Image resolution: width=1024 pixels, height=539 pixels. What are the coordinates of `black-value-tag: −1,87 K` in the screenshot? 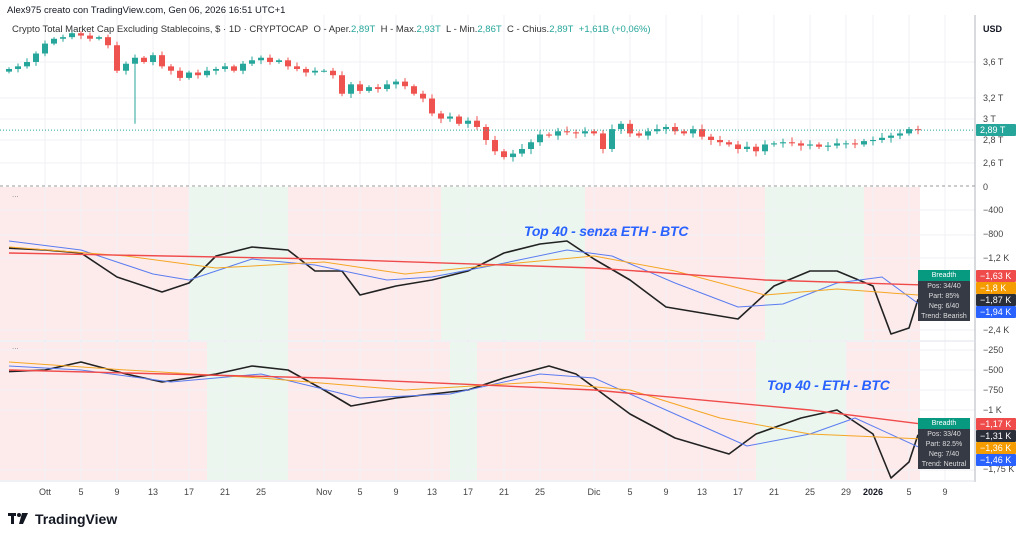 It's located at (996, 300).